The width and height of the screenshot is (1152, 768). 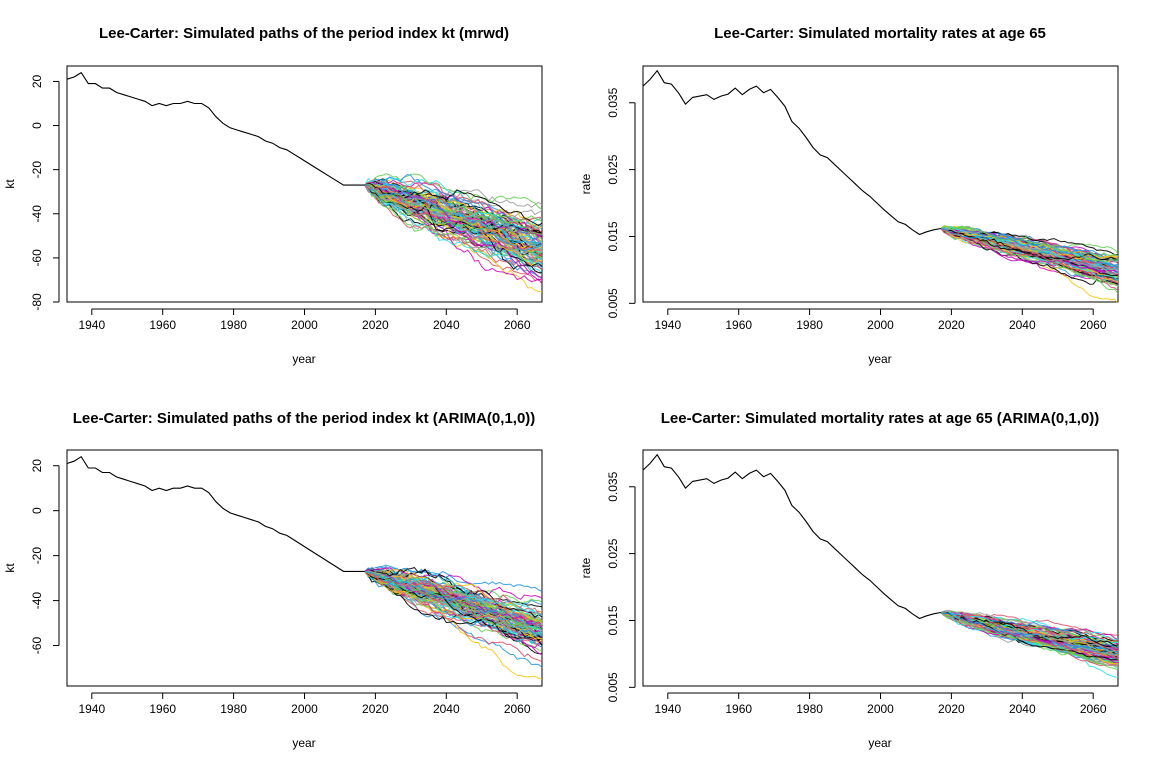 I want to click on panel-2-x-axis: 1940 1960 1980 2000 2020 2040 2060, so click(x=880, y=320).